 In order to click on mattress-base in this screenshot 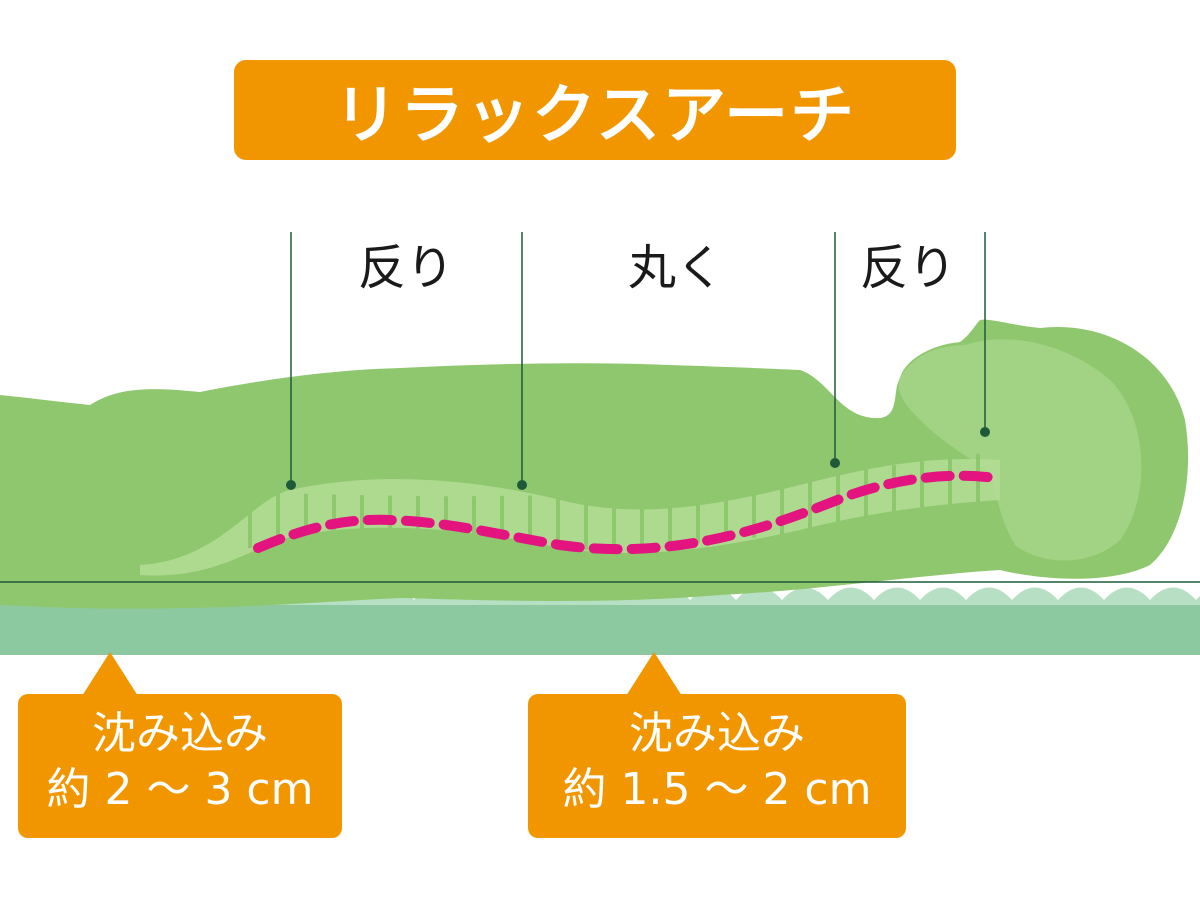, I will do `click(600, 627)`.